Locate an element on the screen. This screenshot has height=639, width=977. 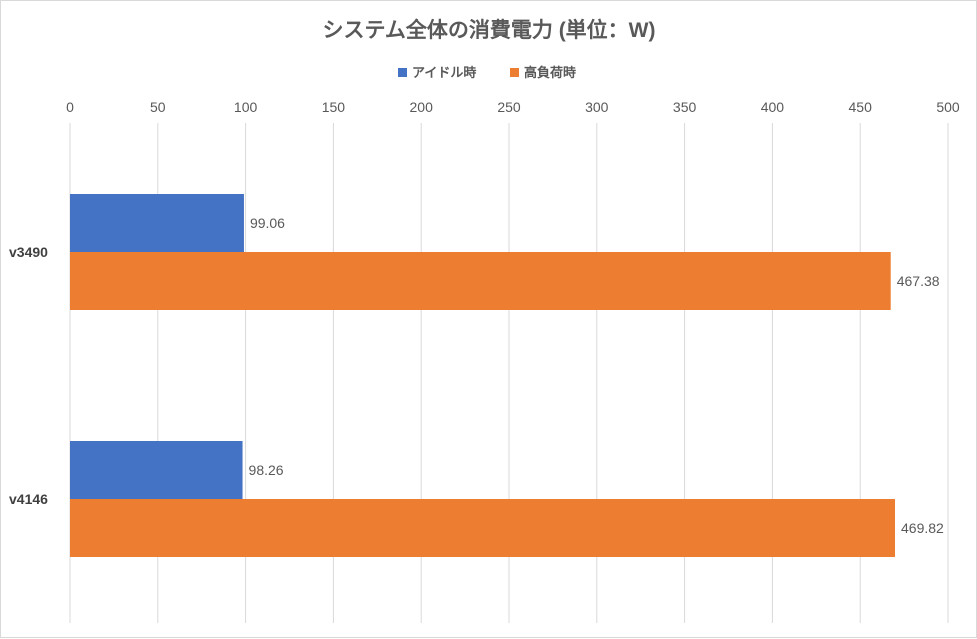
data-label: 98.26 is located at coordinates (266, 470).